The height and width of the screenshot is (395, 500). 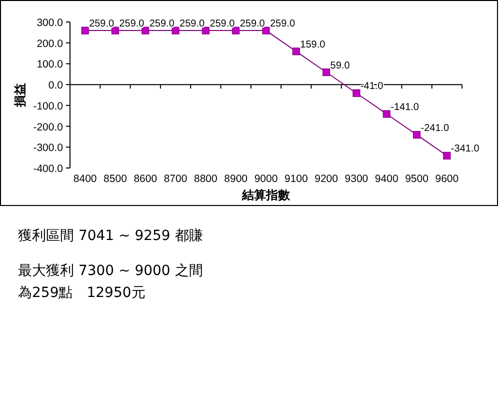 What do you see at coordinates (386, 179) in the screenshot?
I see `x-tick-label: 9400` at bounding box center [386, 179].